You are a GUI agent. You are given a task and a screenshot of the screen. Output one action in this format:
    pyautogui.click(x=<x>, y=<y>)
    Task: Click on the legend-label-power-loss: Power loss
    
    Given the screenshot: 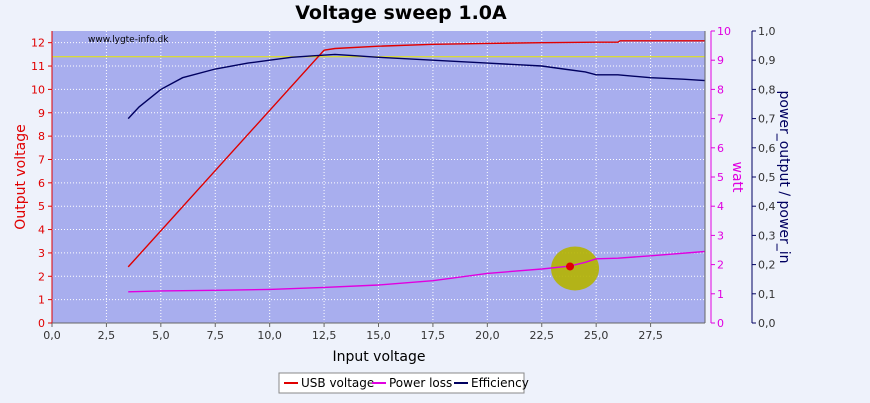 What is the action you would take?
    pyautogui.click(x=420, y=383)
    